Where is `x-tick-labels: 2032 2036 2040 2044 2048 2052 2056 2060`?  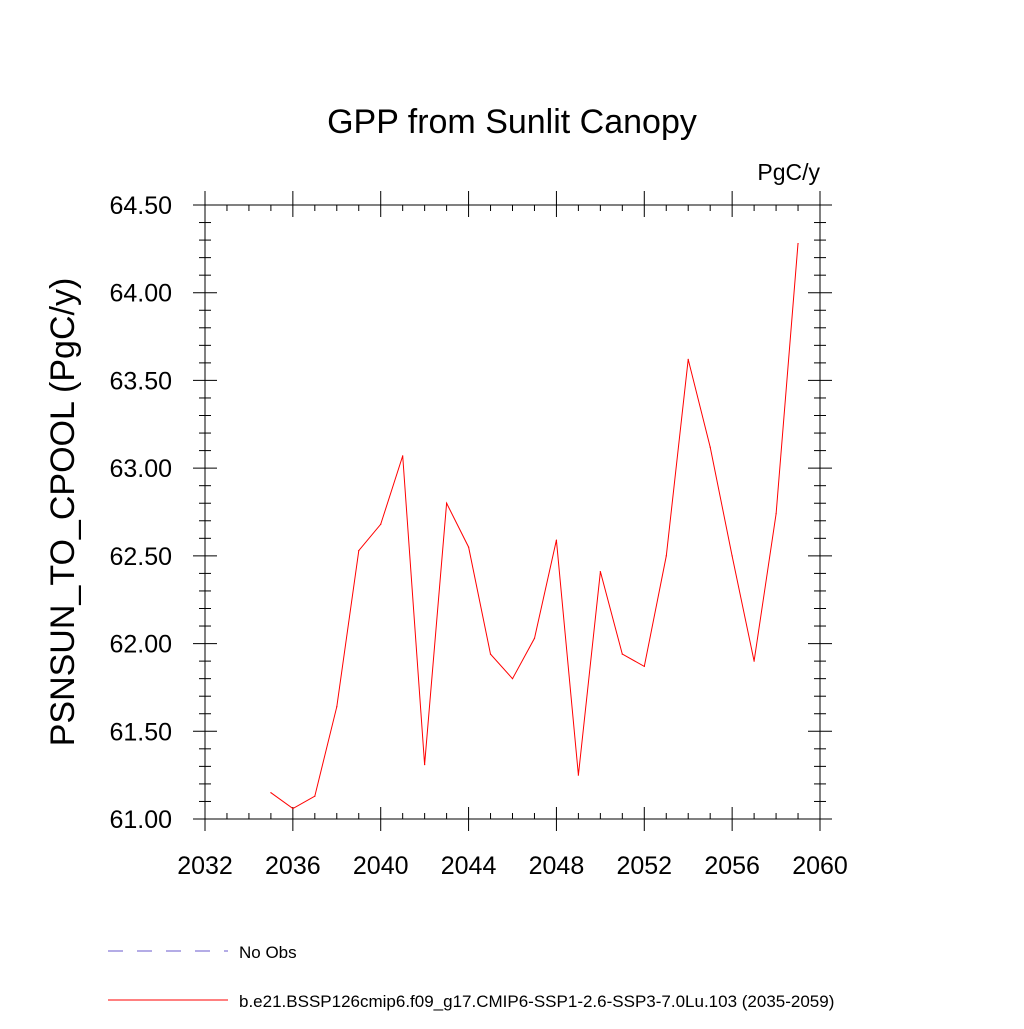
x-tick-labels: 2032 2036 2040 2044 2048 2052 2056 2060 is located at coordinates (512, 866).